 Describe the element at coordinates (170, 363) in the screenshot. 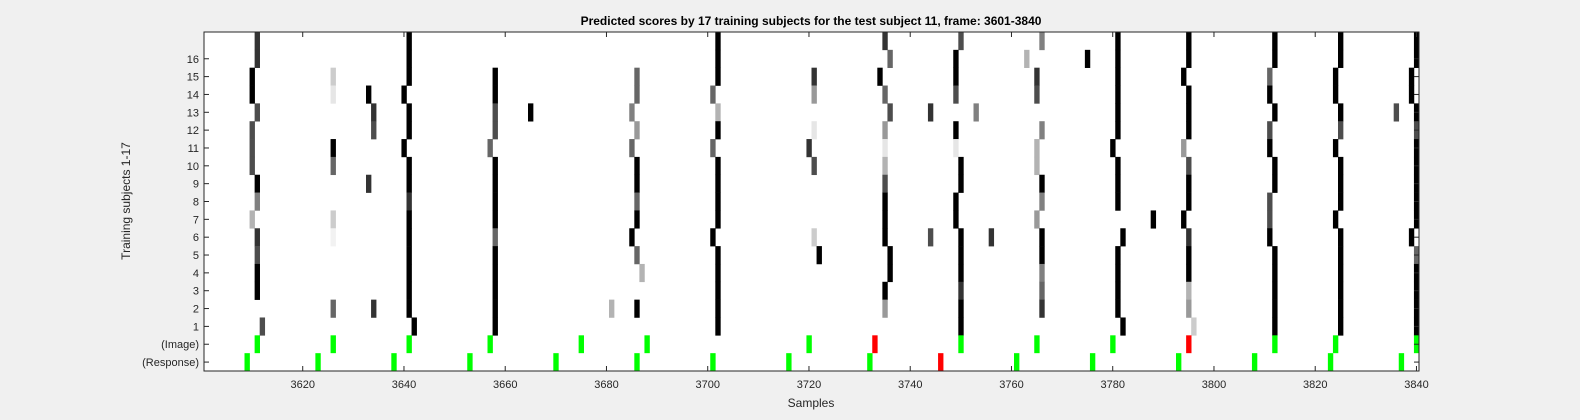

I see `y-tick-label: (Response)` at that location.